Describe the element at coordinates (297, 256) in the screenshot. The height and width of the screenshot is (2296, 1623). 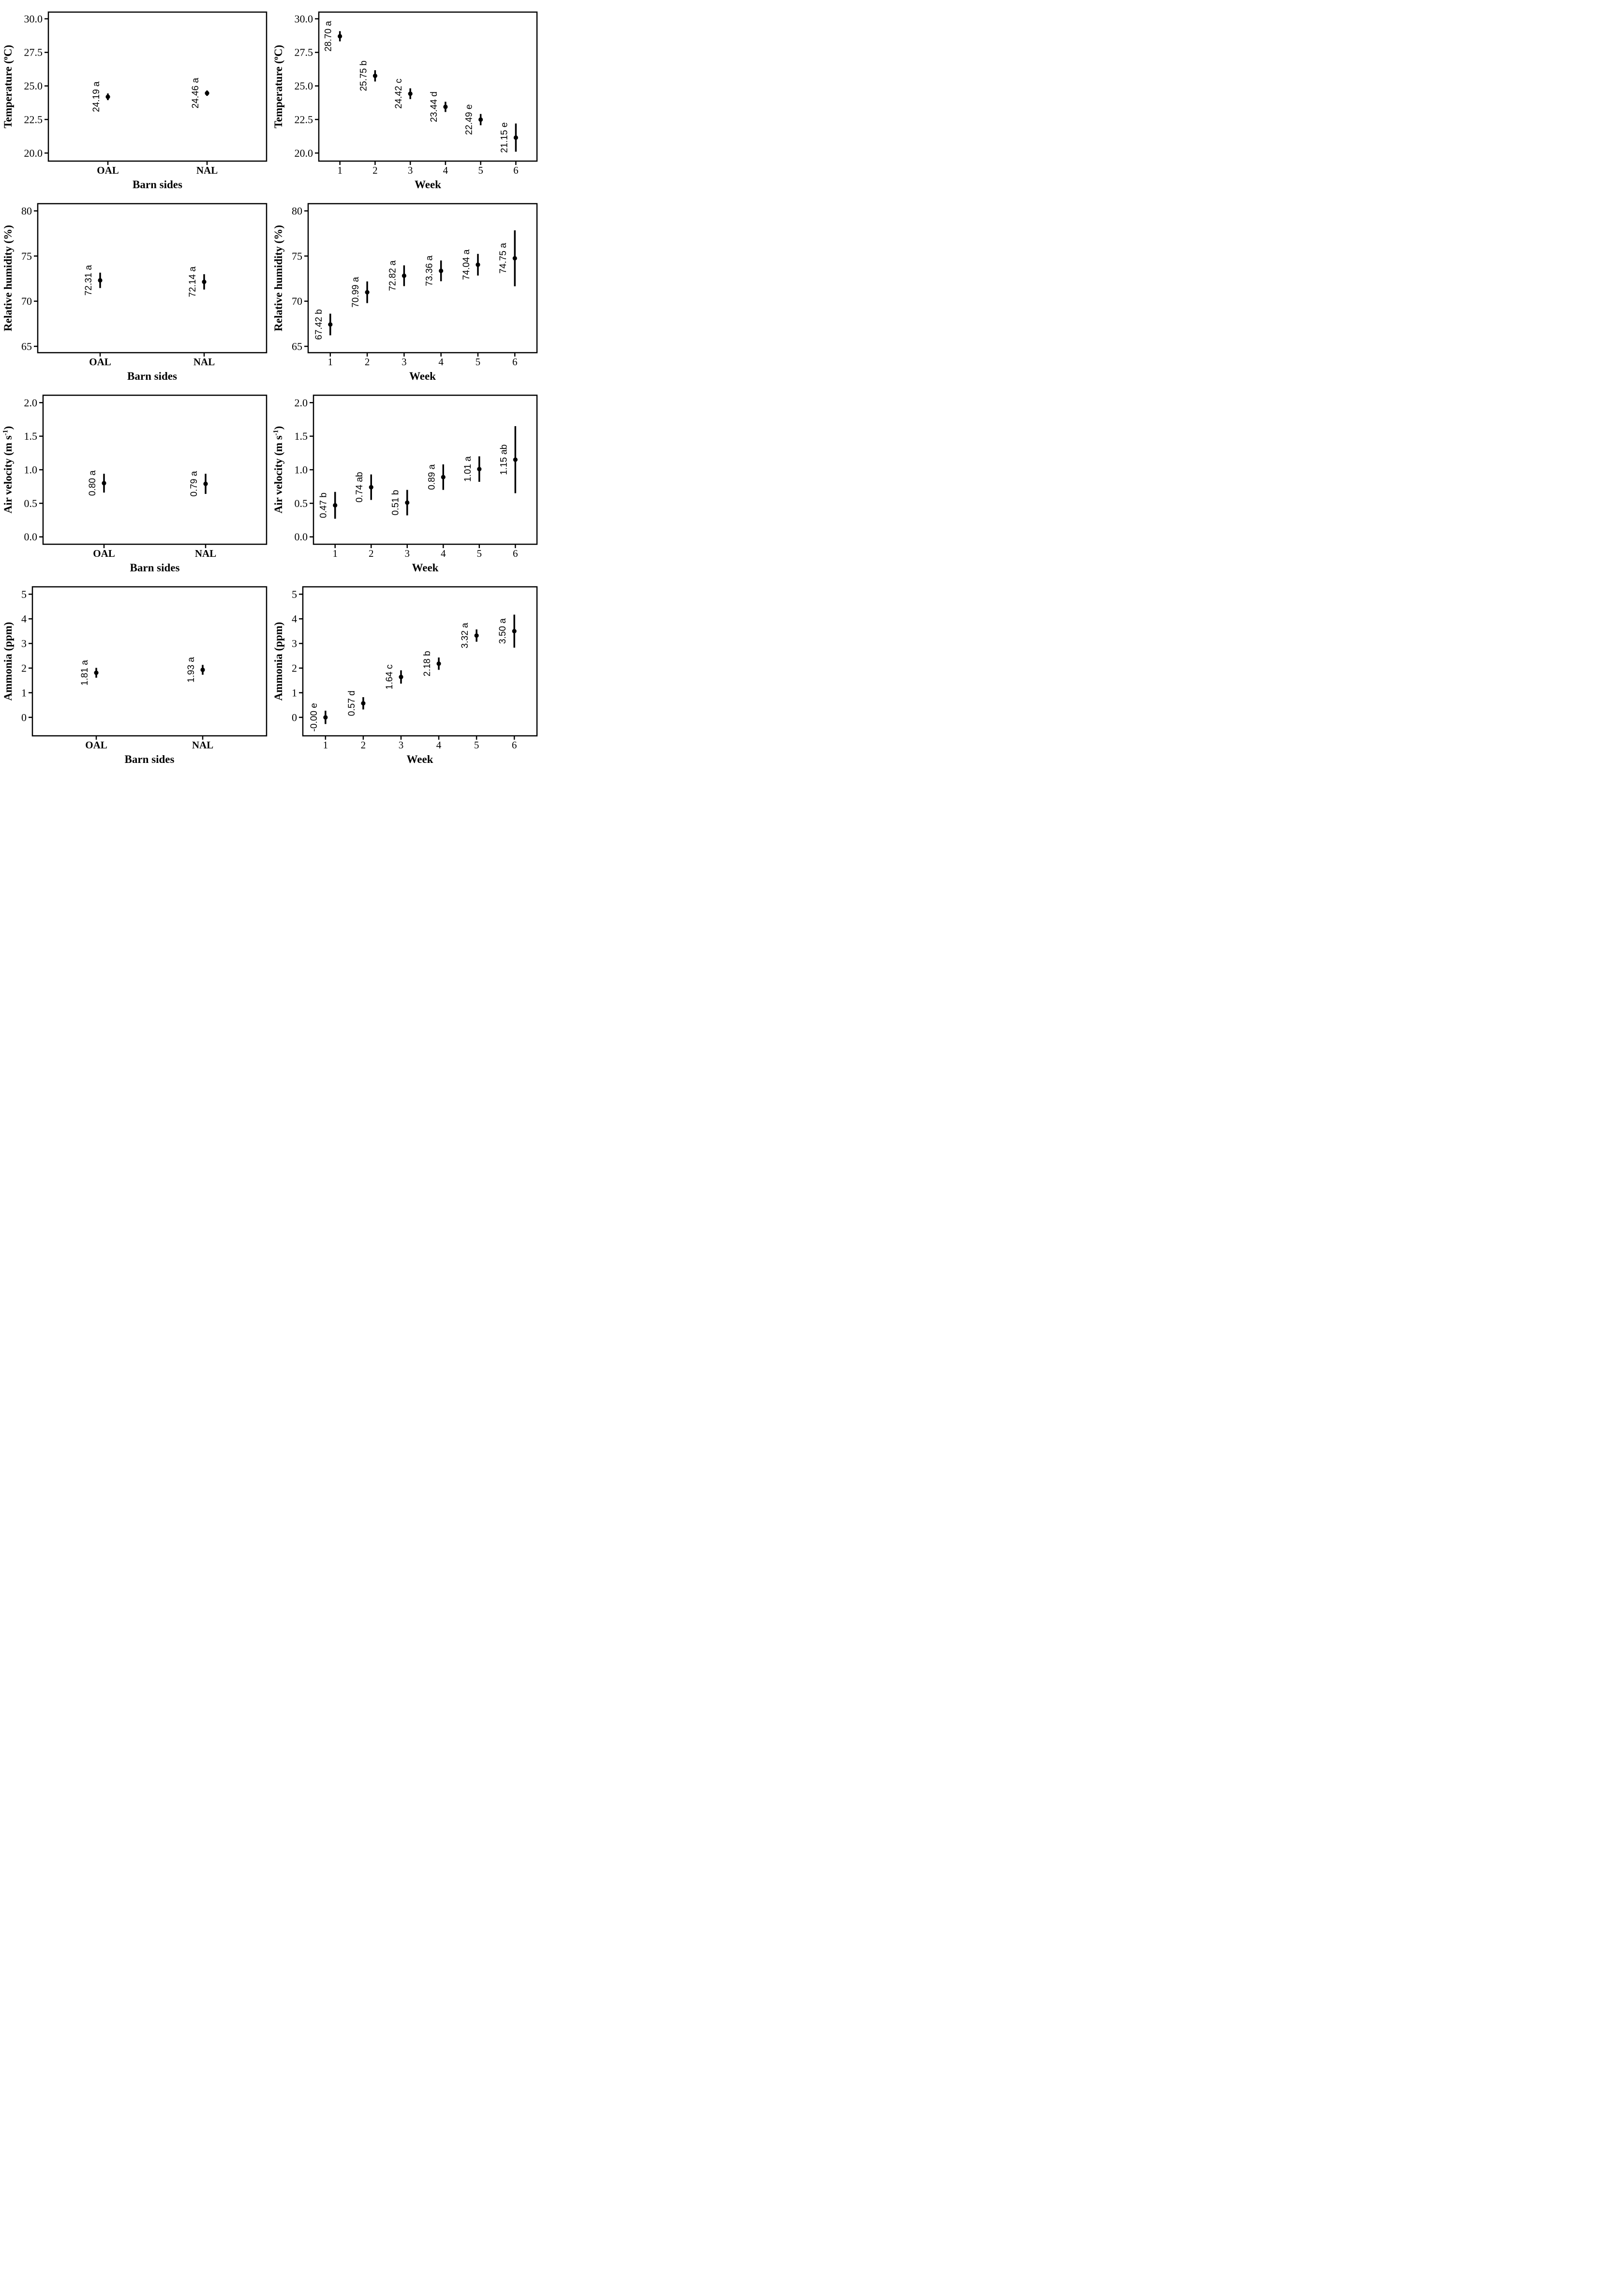
I see `y-tick-label: 75` at that location.